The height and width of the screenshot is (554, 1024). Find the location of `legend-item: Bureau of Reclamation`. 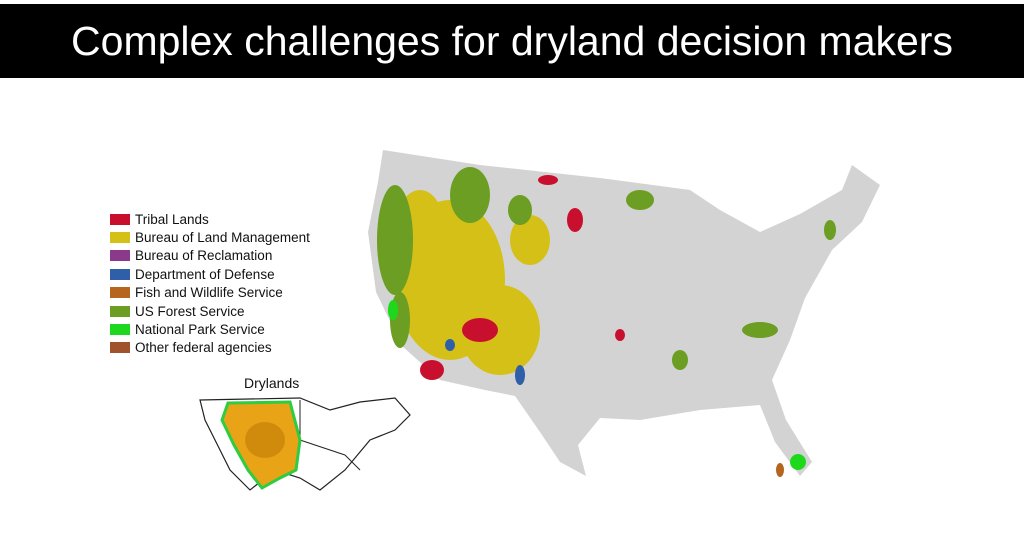

legend-item: Bureau of Reclamation is located at coordinates (210, 256).